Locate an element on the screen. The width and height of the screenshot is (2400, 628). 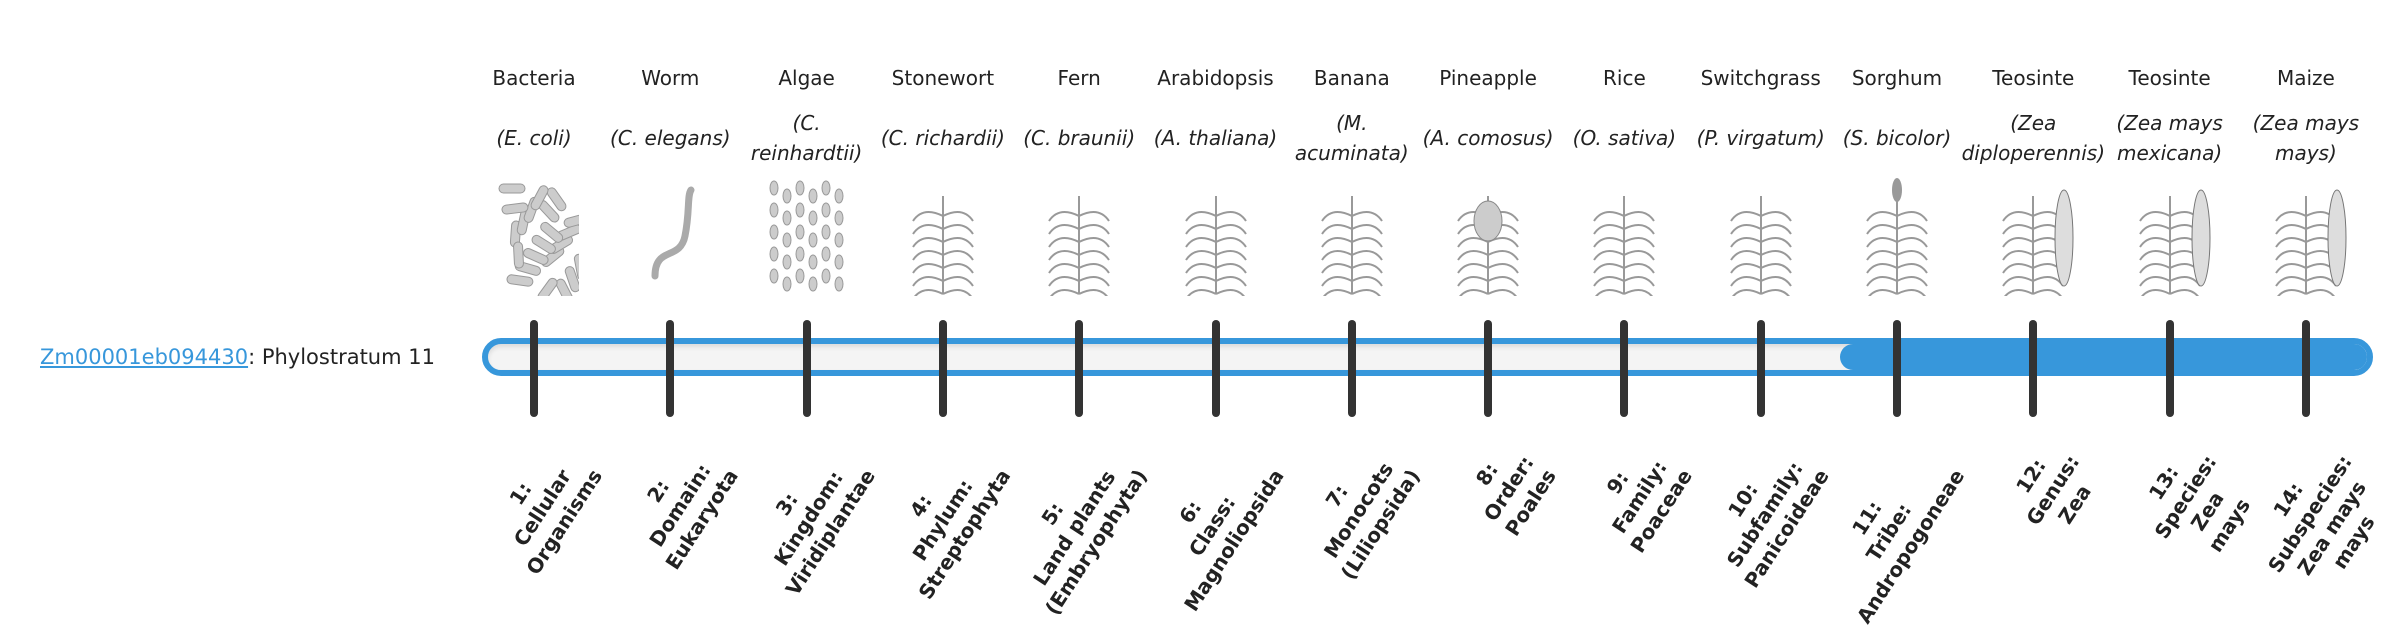
organism-scientific-name: (Zea mays mexicana) is located at coordinates (2169, 138).